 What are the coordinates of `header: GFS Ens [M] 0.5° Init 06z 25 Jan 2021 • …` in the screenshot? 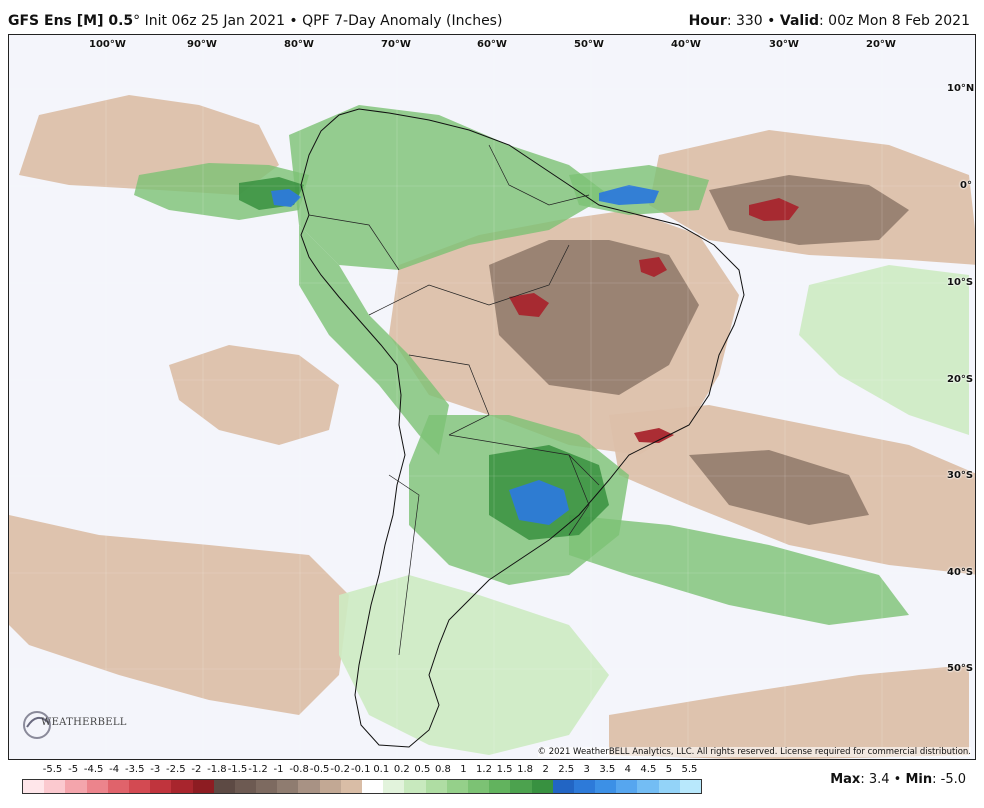 It's located at (492, 16).